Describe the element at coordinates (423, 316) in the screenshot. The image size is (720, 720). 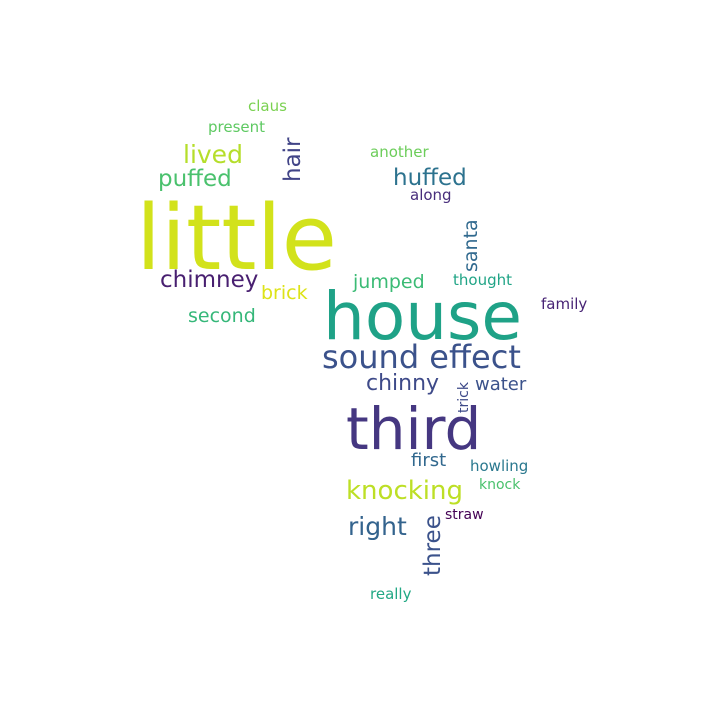
I see `word-house: house` at that location.